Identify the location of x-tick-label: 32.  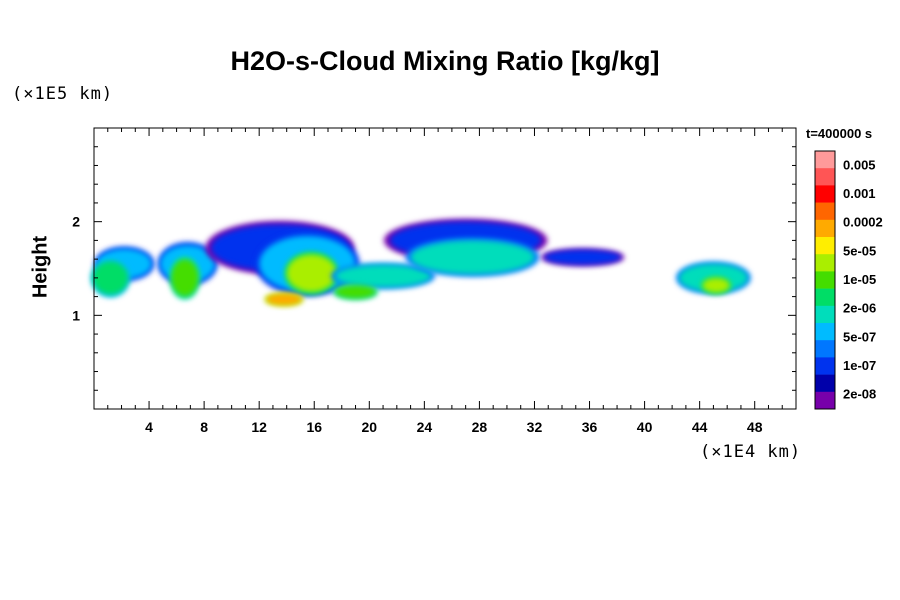
(535, 427).